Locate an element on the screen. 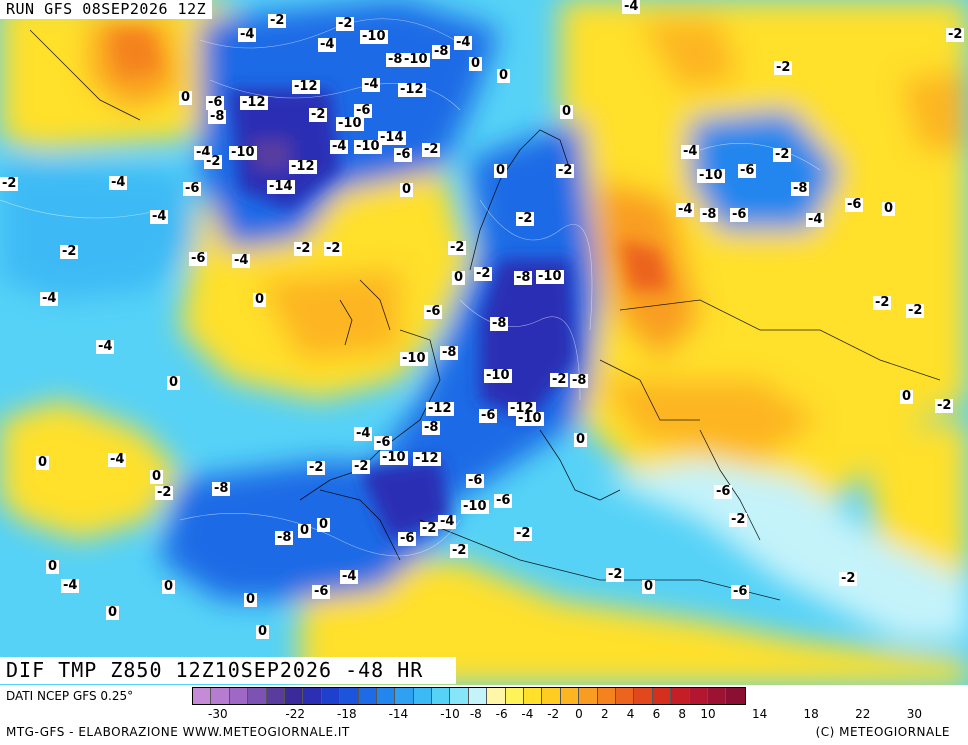 The image size is (968, 745). scale-tick-label: -30 is located at coordinates (217, 714).